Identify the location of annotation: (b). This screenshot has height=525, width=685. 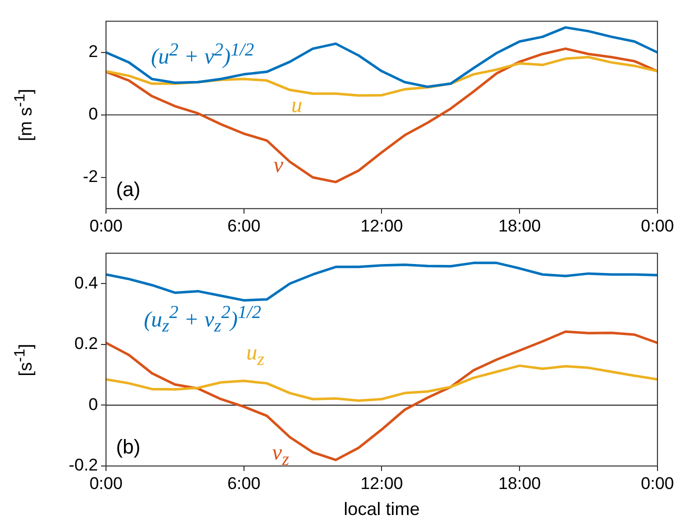
(128, 447).